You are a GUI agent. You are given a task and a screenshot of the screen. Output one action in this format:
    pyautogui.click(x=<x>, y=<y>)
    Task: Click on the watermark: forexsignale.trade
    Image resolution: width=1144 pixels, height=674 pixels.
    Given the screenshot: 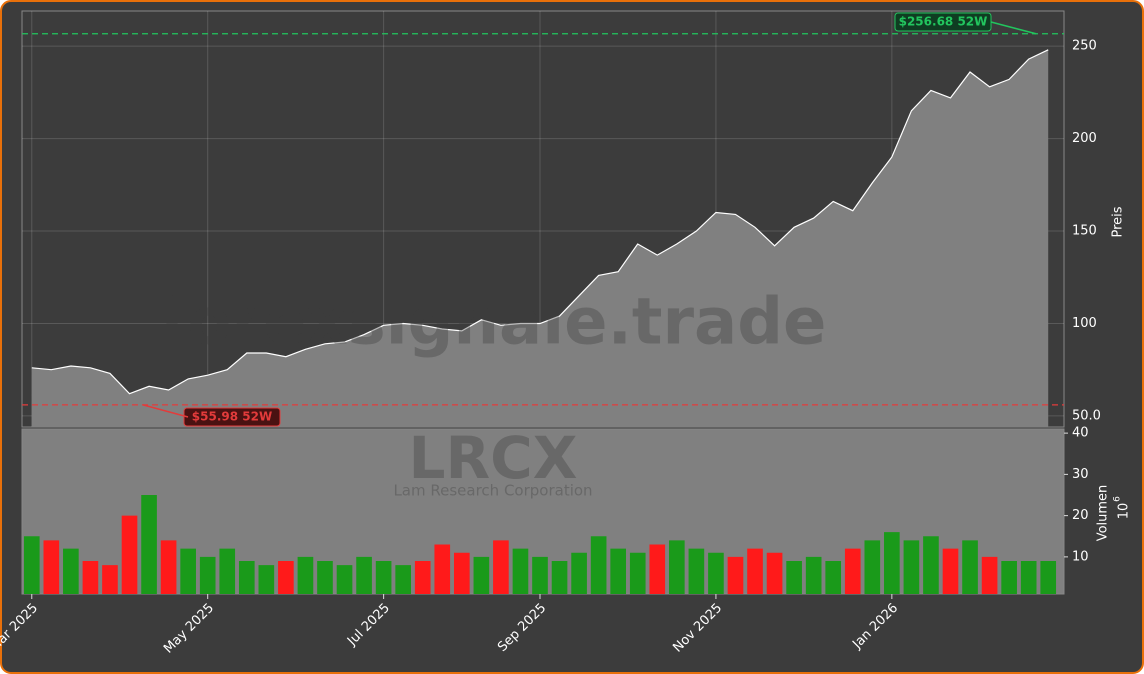 What is the action you would take?
    pyautogui.click(x=493, y=323)
    